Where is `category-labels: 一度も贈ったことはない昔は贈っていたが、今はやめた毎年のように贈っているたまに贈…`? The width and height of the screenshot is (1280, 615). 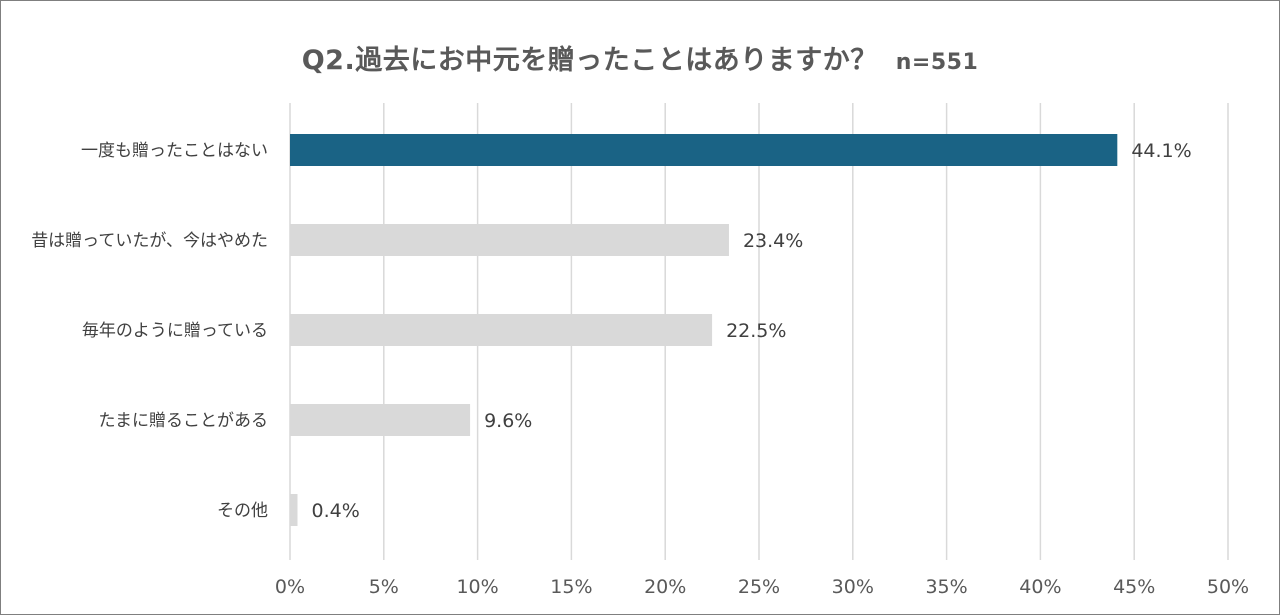
category-labels: 一度も贈ったことはない昔は贈っていたが、今はやめた毎年のように贈っているたまに贈… is located at coordinates (149, 331).